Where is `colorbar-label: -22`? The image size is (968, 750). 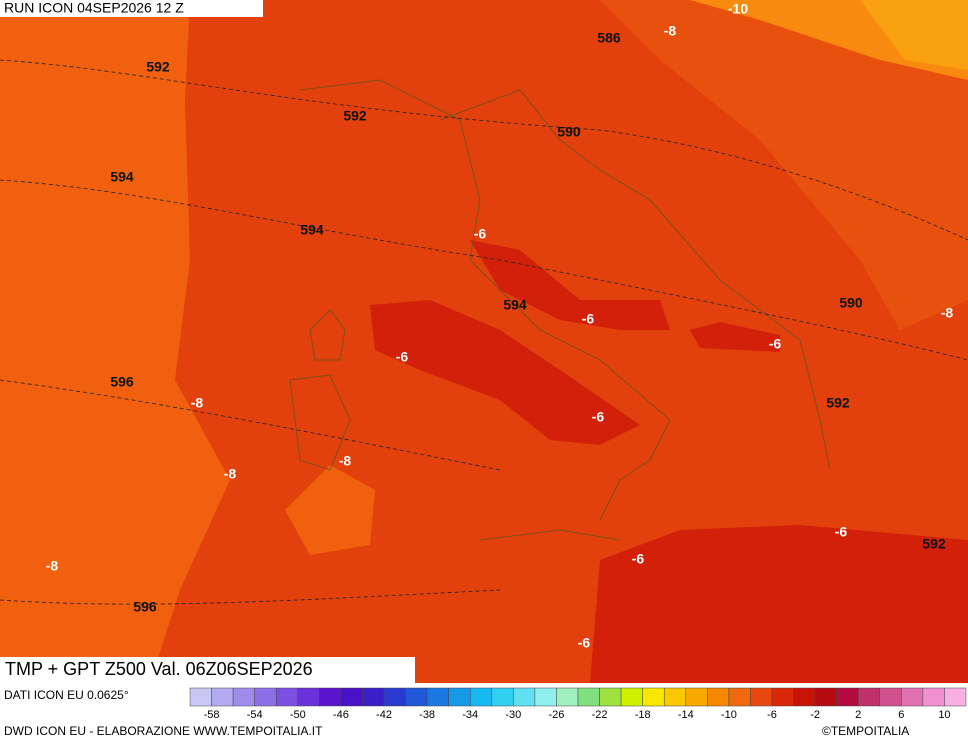
colorbar-label: -22 is located at coordinates (600, 715).